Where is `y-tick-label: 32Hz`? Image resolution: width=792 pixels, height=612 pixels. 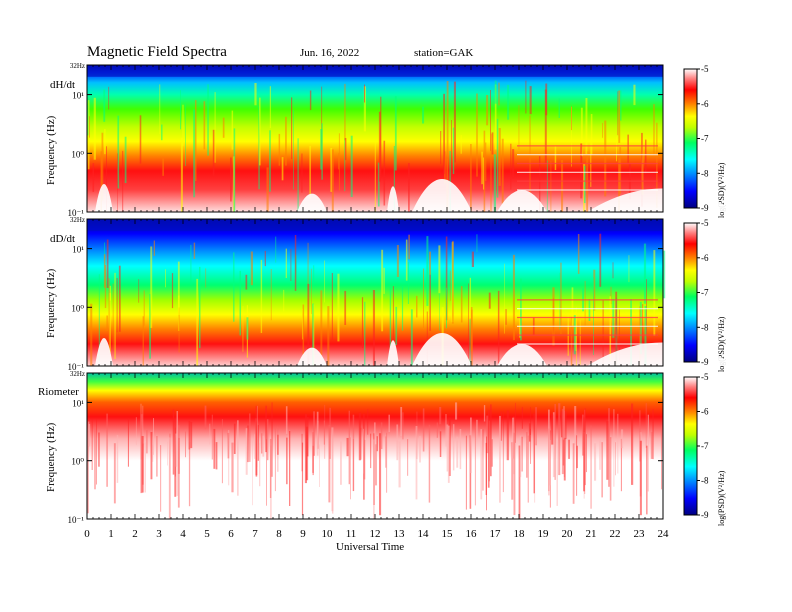 y-tick-label: 32Hz is located at coordinates (77, 66).